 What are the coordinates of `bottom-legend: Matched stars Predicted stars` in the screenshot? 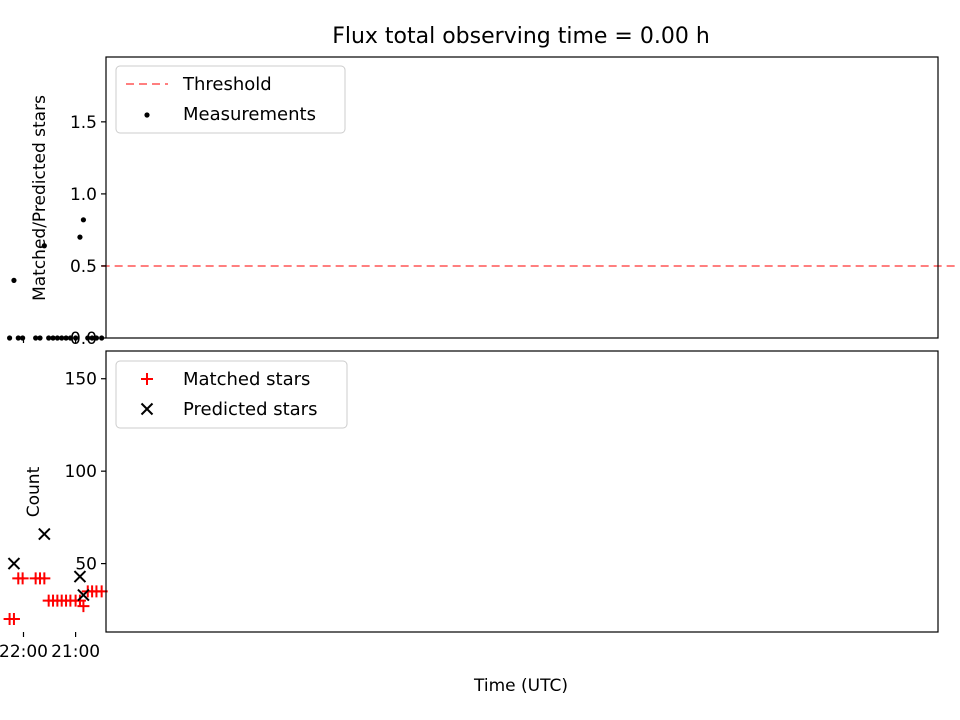 It's located at (231, 394).